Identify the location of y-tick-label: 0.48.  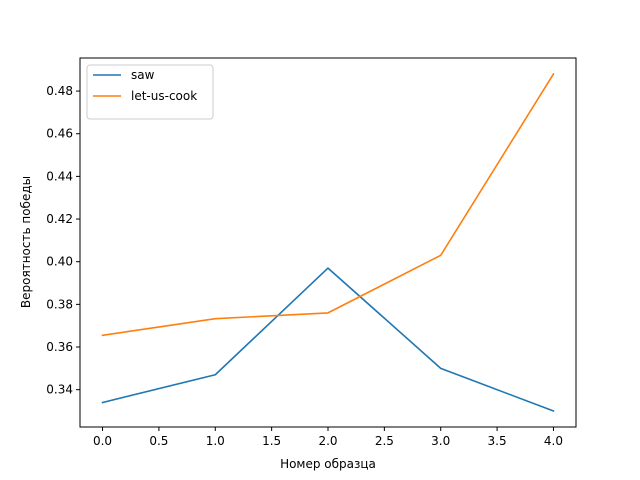
(59, 91).